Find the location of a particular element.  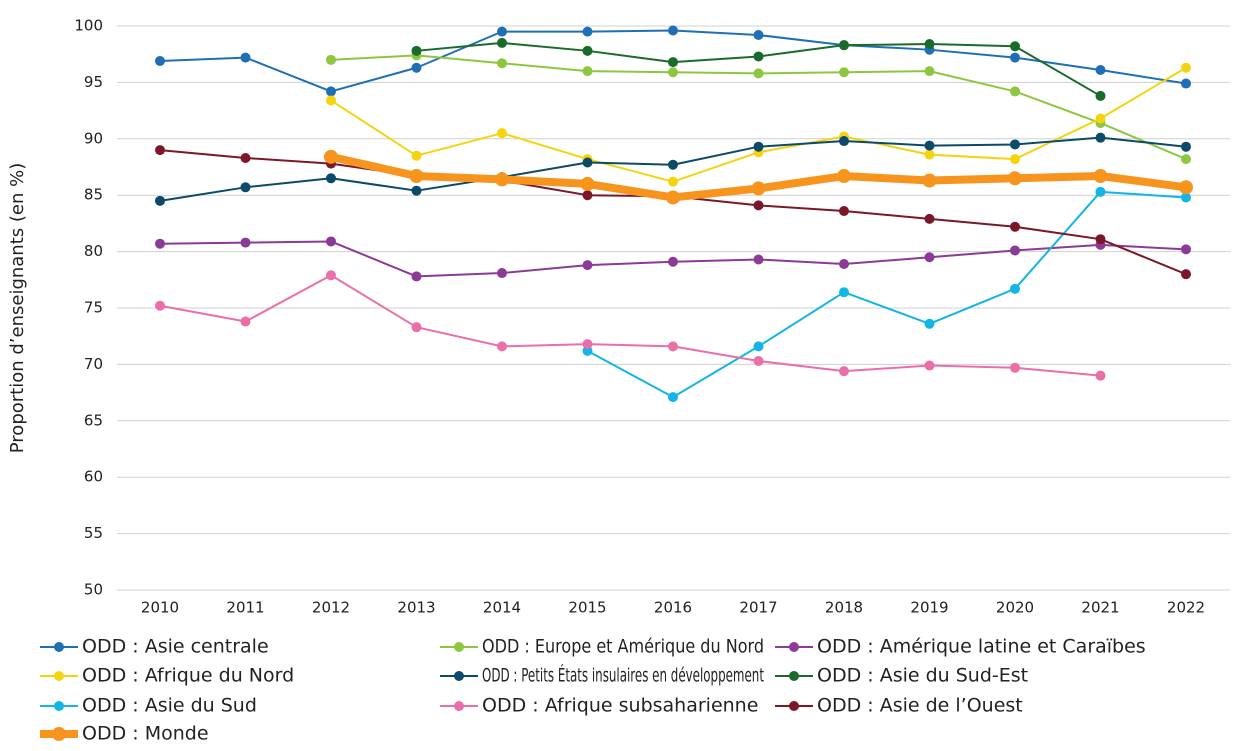

legend-label: ODD : Asie du Sud-Est is located at coordinates (922, 676).